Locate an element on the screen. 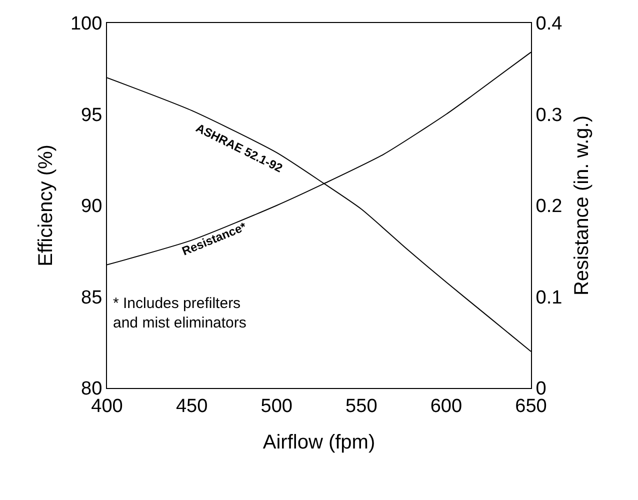 The height and width of the screenshot is (500, 638). x-axis-title: Airflow (fpm) is located at coordinates (319, 442).